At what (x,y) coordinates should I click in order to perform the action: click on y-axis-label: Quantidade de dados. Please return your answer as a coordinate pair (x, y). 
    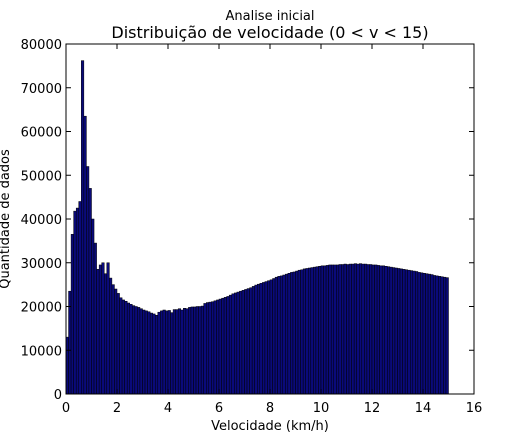
    Looking at the image, I should click on (6, 219).